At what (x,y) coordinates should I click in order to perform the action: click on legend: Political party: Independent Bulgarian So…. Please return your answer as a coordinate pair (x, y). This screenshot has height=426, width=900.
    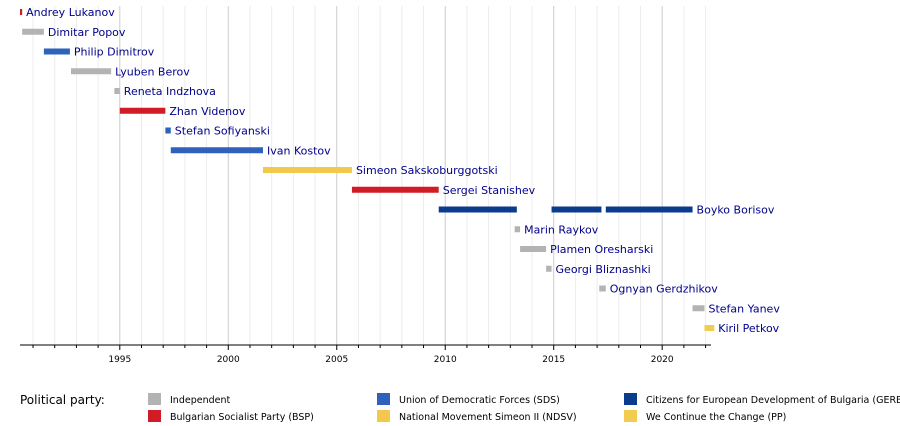
    Looking at the image, I should click on (460, 408).